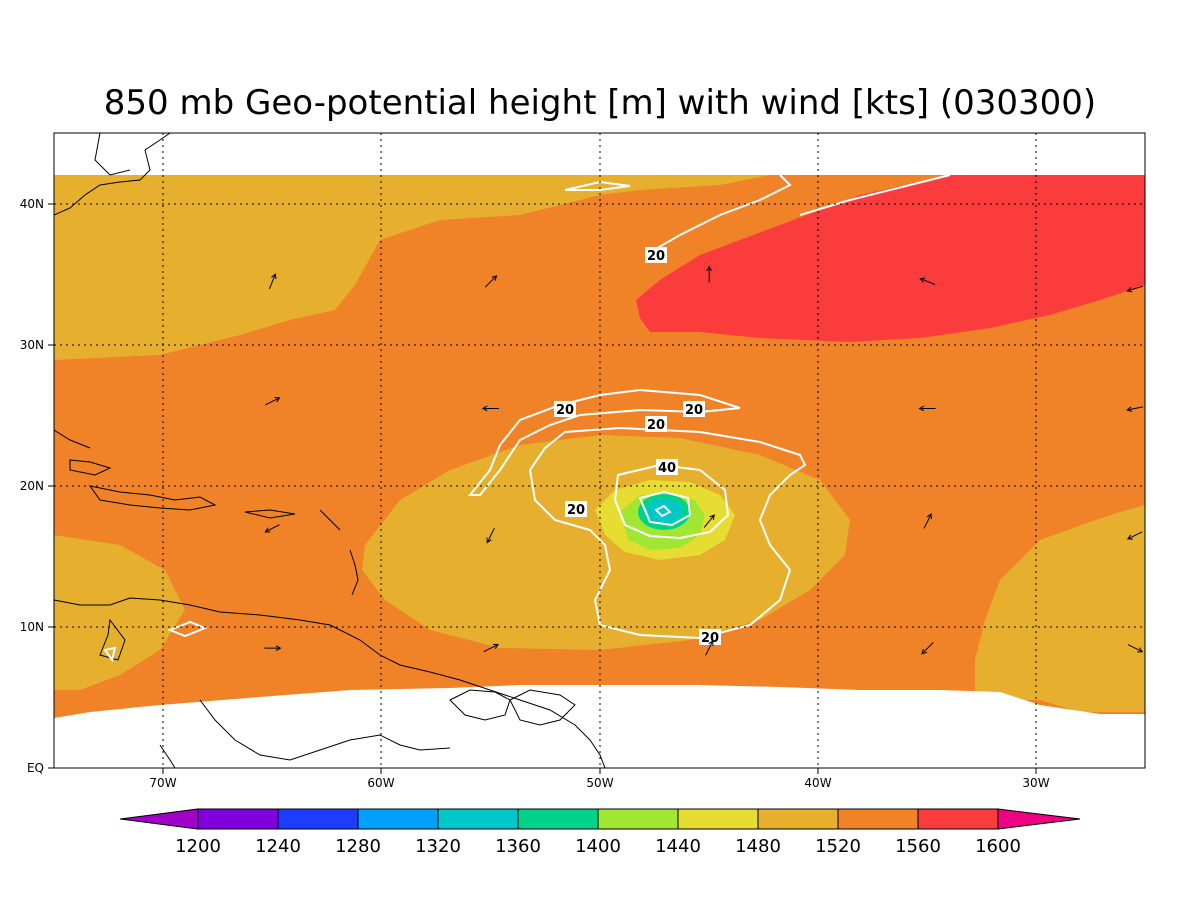 This screenshot has height=900, width=1200. Describe the element at coordinates (758, 846) in the screenshot. I see `colorbar-label: 1480` at that location.